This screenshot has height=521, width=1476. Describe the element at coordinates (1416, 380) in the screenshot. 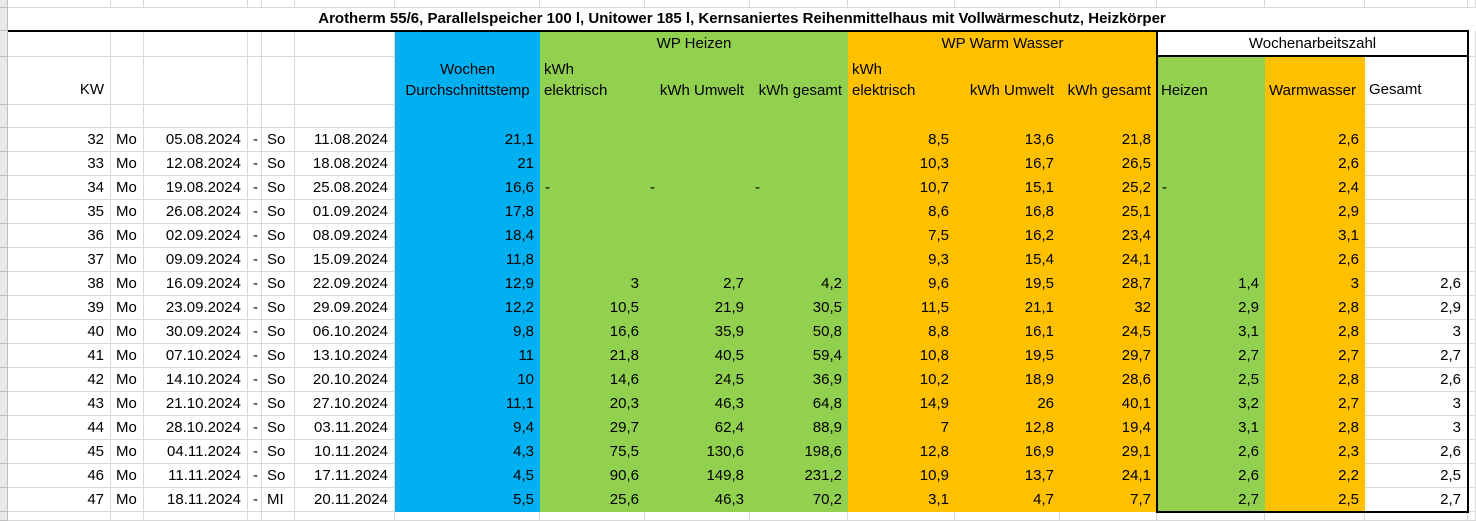

I see `cell-waz-gesamt: 2,6` at that location.